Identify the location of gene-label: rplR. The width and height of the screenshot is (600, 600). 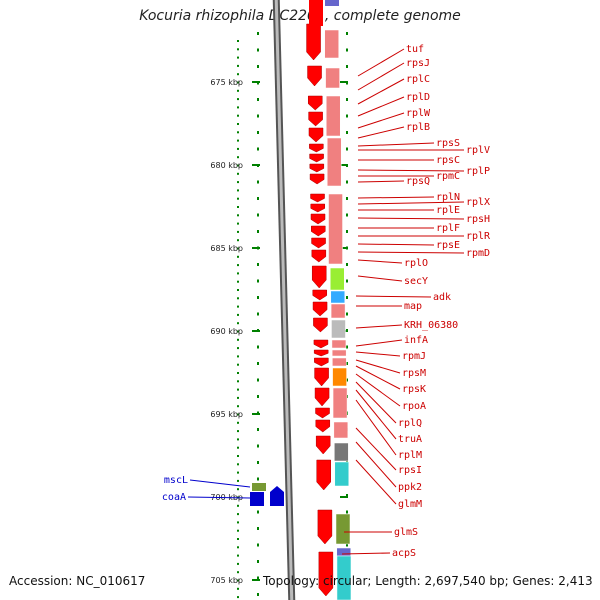
(478, 236).